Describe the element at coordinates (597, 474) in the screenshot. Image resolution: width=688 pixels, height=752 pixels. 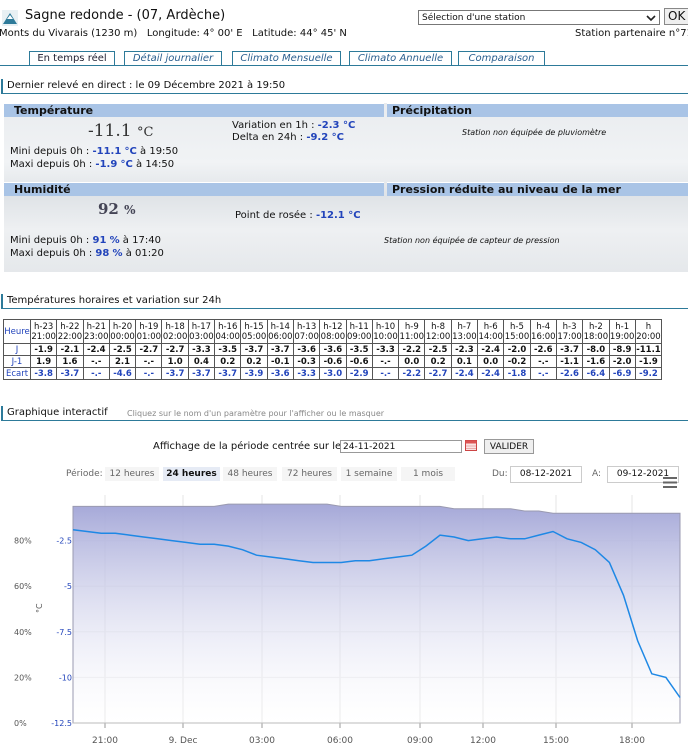
I see `a-label: A:` at that location.